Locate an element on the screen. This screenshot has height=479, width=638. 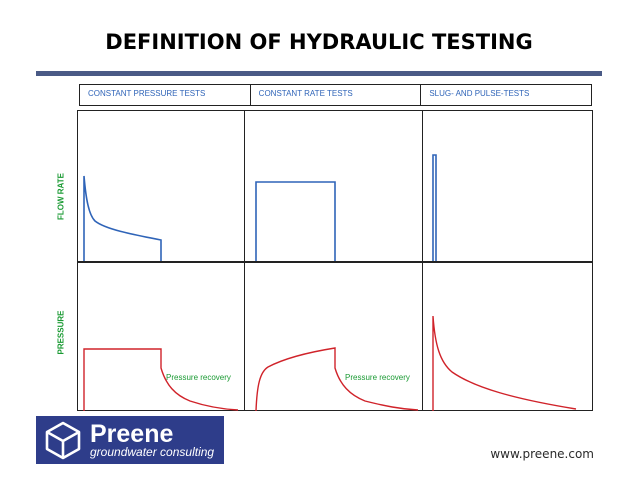
panel-flow-slug-pulse is located at coordinates (507, 186).